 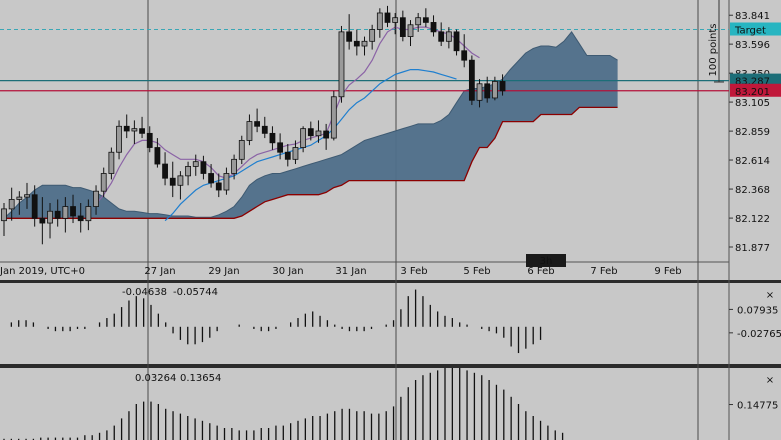 I want to click on oscillator-2-value-right: 0.13654, so click(x=200, y=378).